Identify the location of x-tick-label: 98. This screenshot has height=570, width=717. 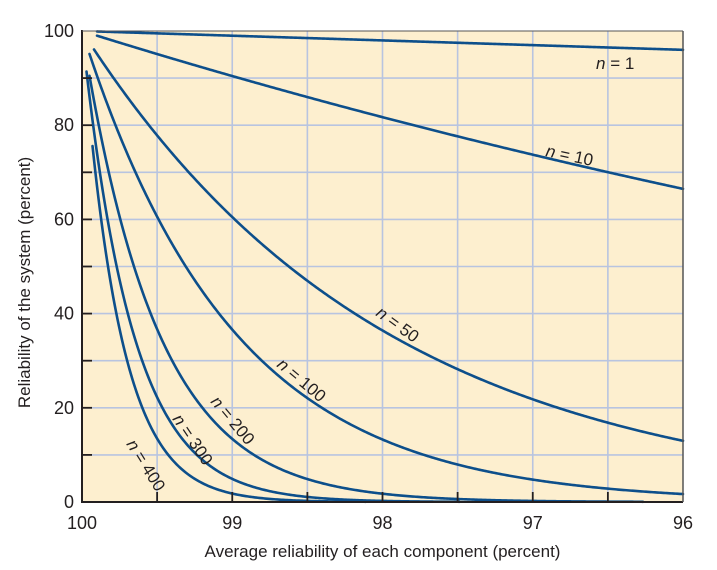
(382, 523).